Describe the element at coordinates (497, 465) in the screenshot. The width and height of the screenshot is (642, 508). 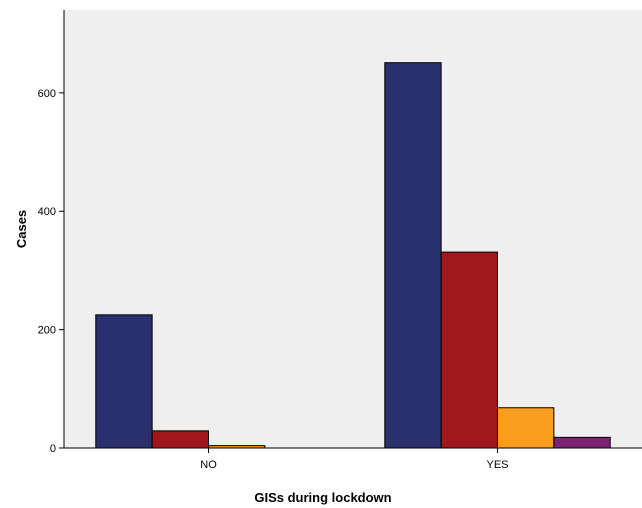
I see `x-tick-label-yes: YES` at that location.